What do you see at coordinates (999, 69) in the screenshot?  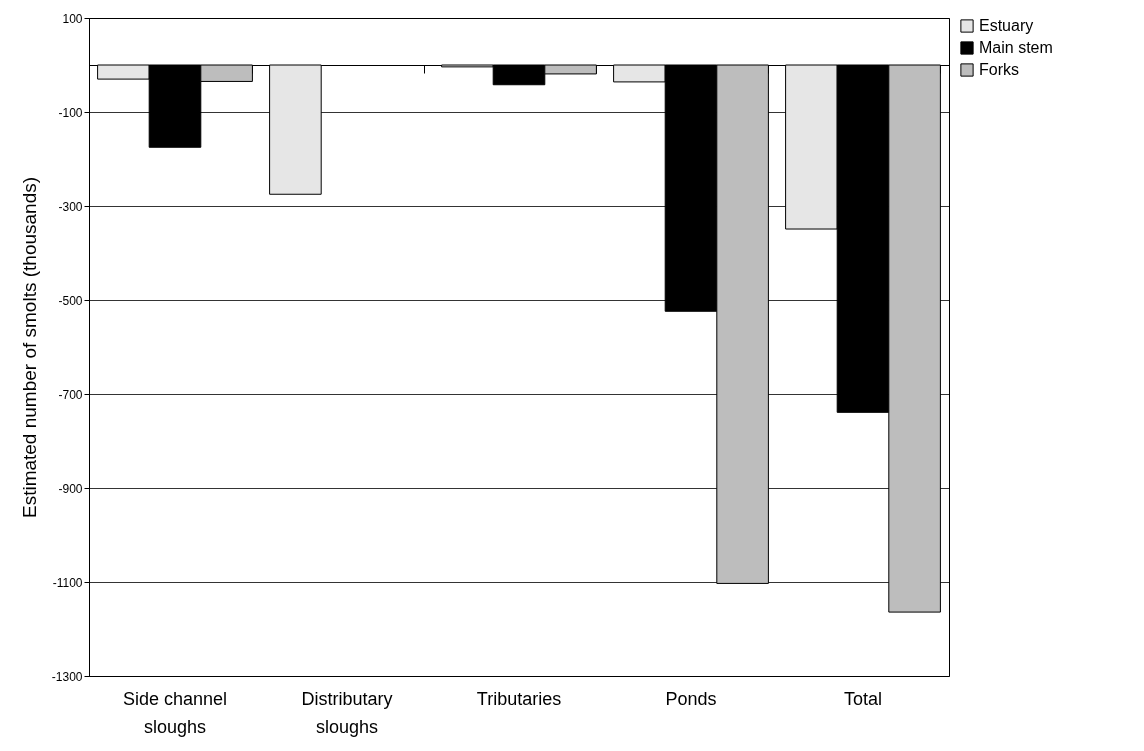 I see `legend-label: Forks` at bounding box center [999, 69].